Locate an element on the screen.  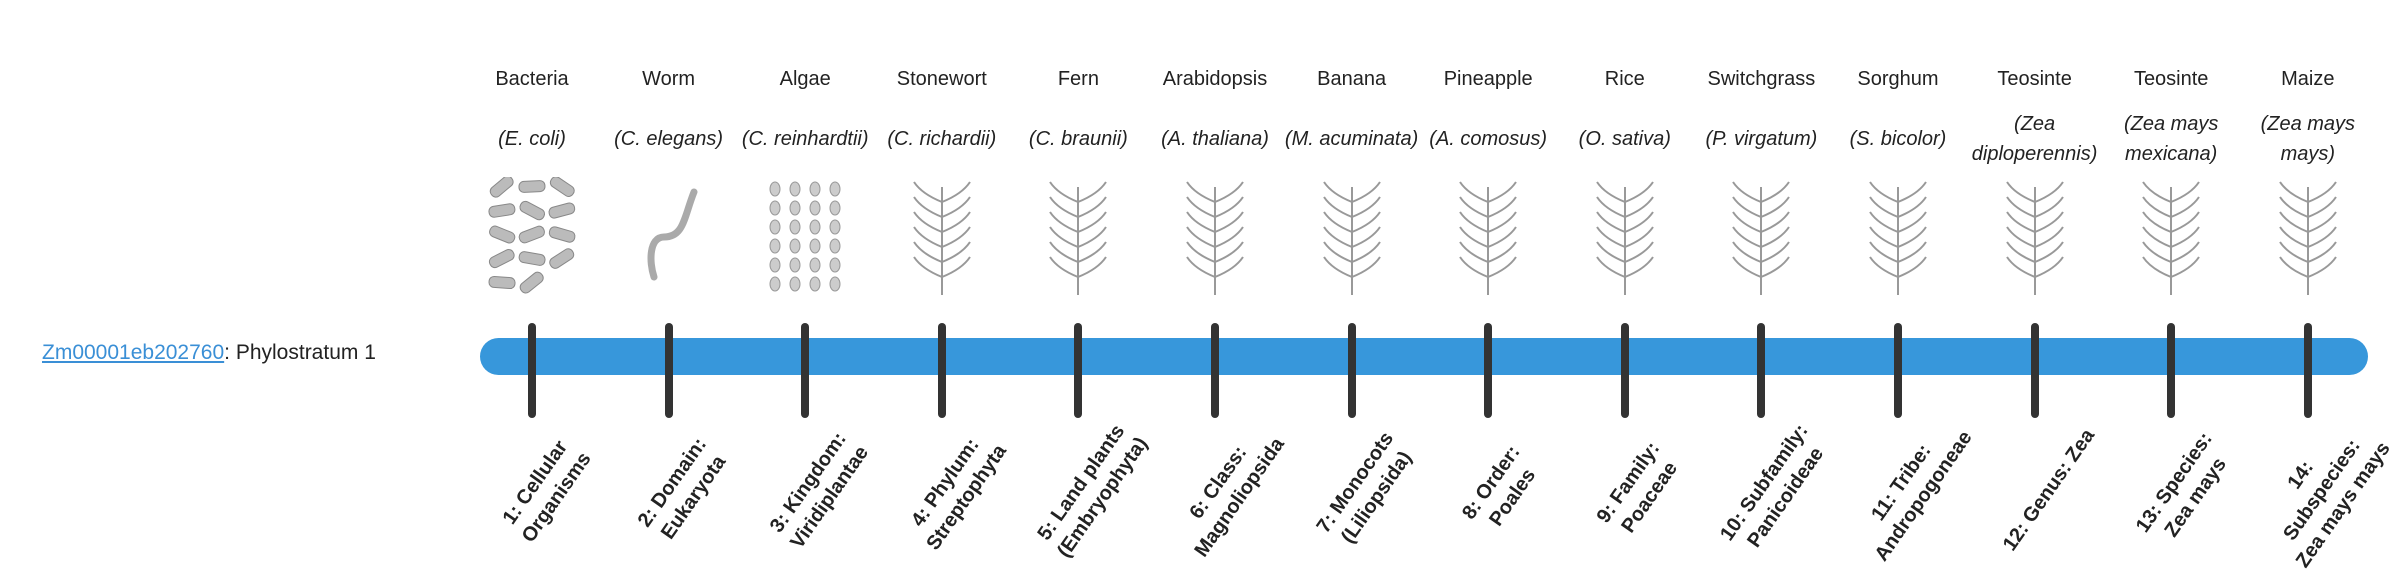
organism-name: Worm is located at coordinates (669, 79).